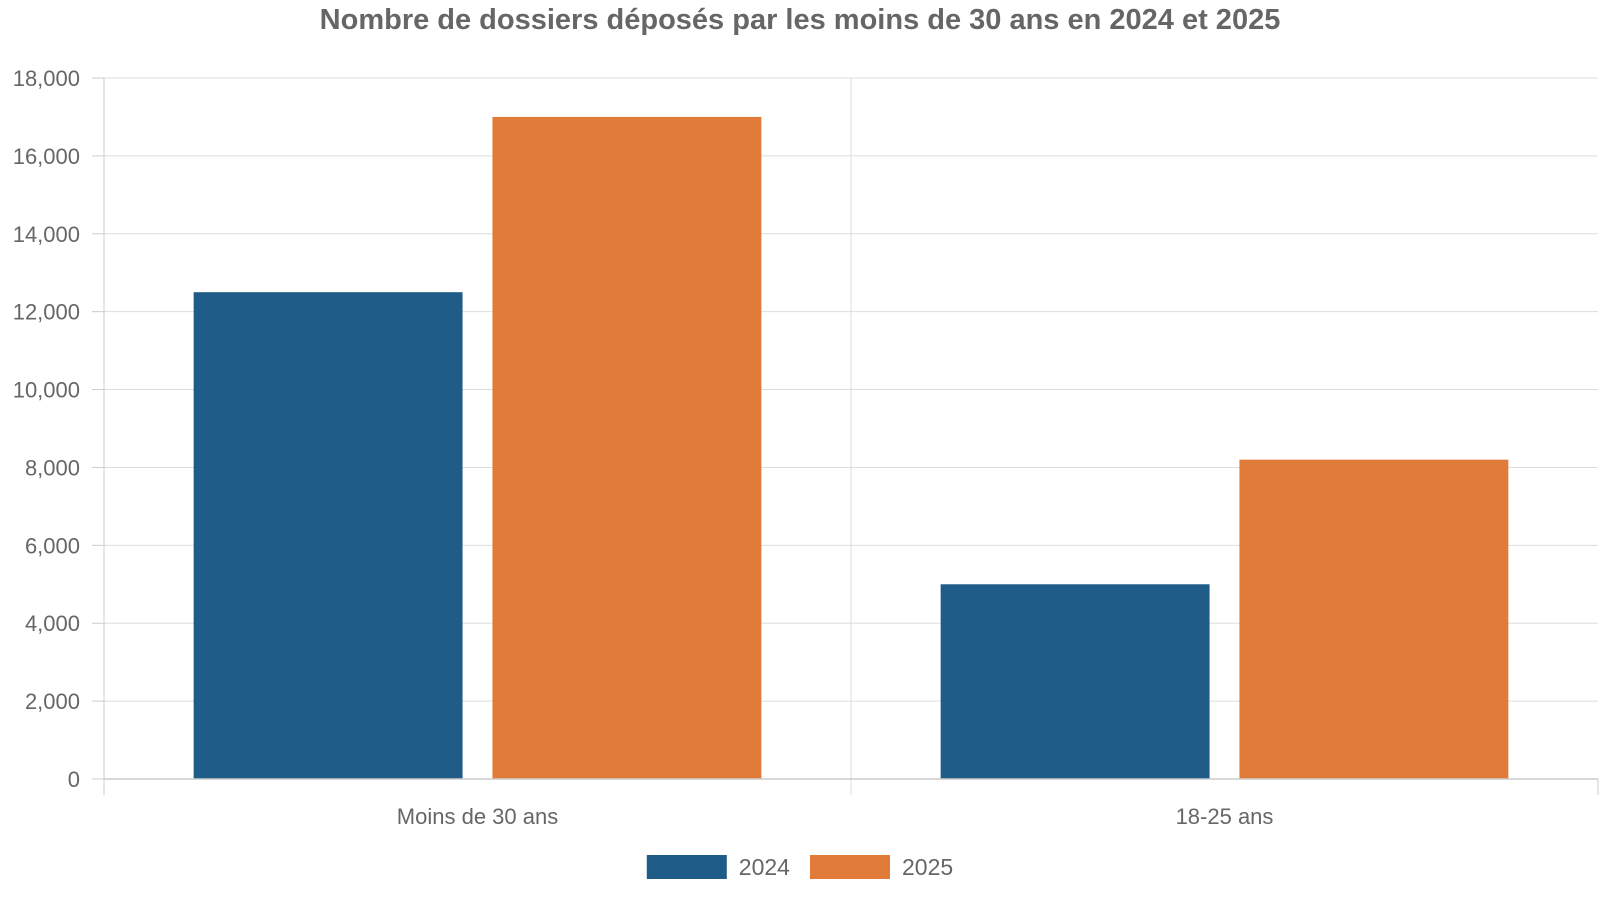  I want to click on bar-2024-18-25-ans, so click(1075, 681).